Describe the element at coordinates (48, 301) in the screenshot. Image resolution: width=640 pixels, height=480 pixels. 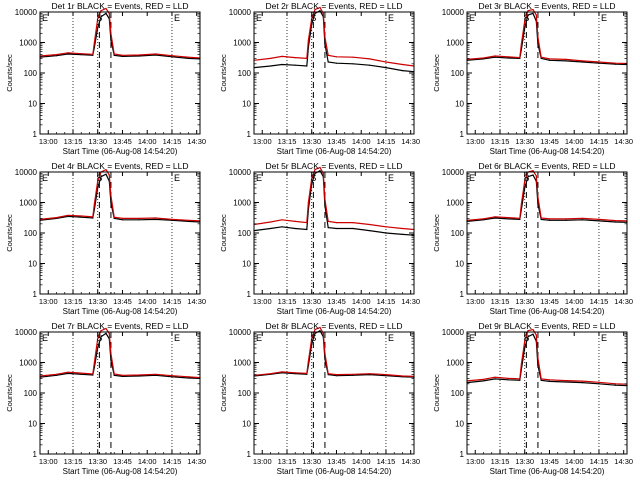
I see `x-tick-label: 13:00` at that location.